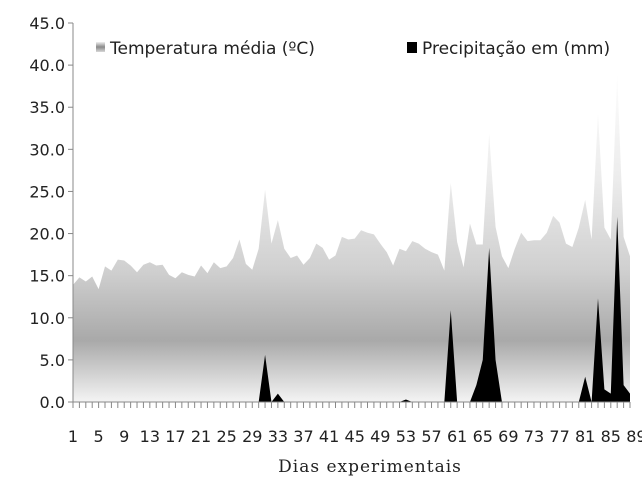  Describe the element at coordinates (278, 436) in the screenshot. I see `x-tick-label: 33` at that location.